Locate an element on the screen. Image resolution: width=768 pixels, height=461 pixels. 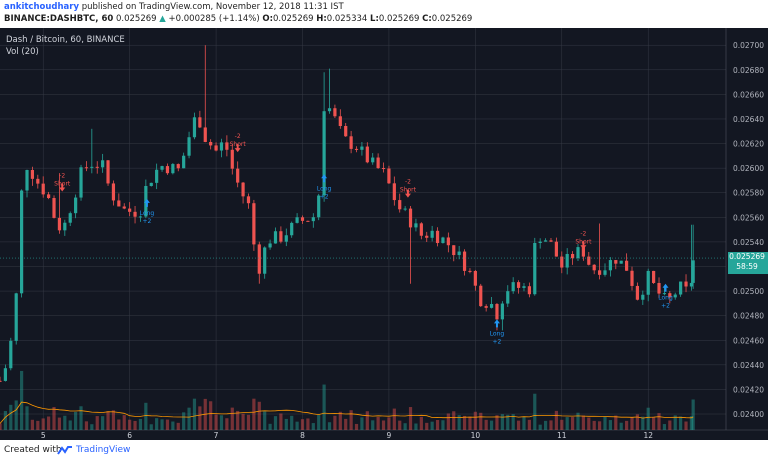
time-axis: 5 6 7 8 9 10 11 12 is located at coordinates (347, 435).